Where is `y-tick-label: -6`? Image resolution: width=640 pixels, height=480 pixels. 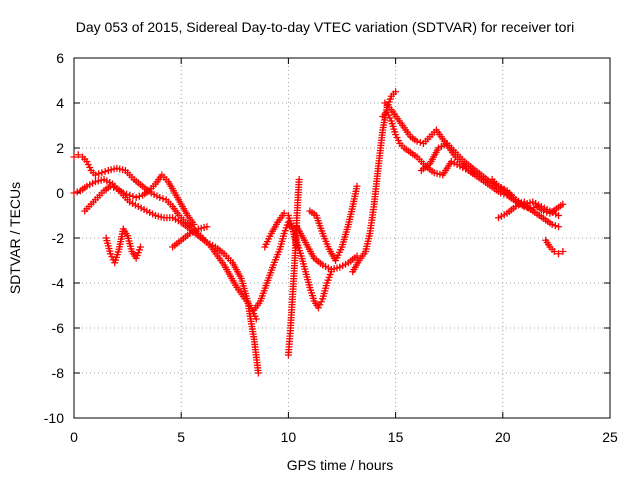
y-tick-label: -6 is located at coordinates (58, 328).